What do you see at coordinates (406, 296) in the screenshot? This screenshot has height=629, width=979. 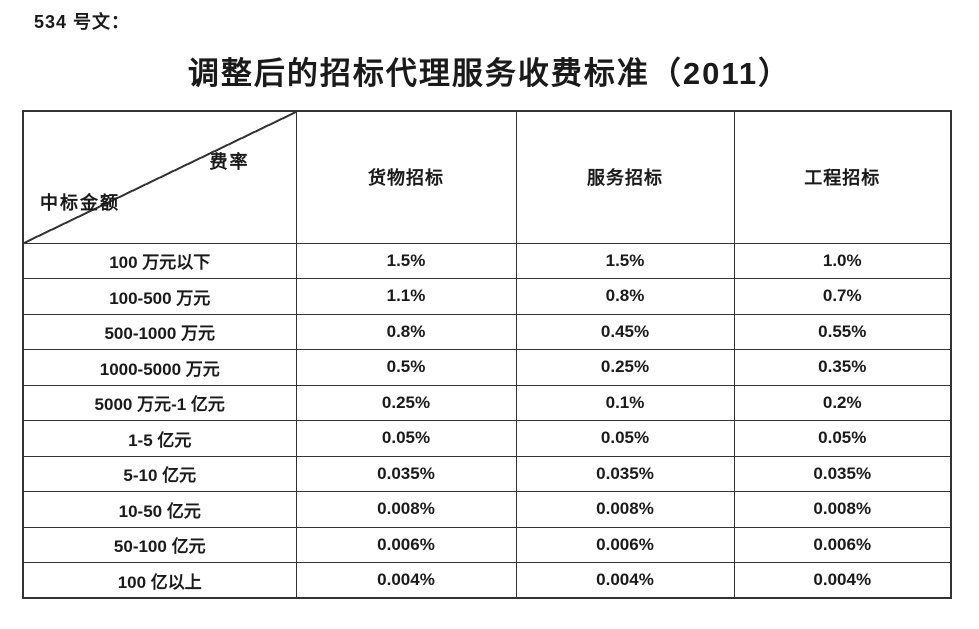 I see `goods-rate-cell: 1.1%` at bounding box center [406, 296].